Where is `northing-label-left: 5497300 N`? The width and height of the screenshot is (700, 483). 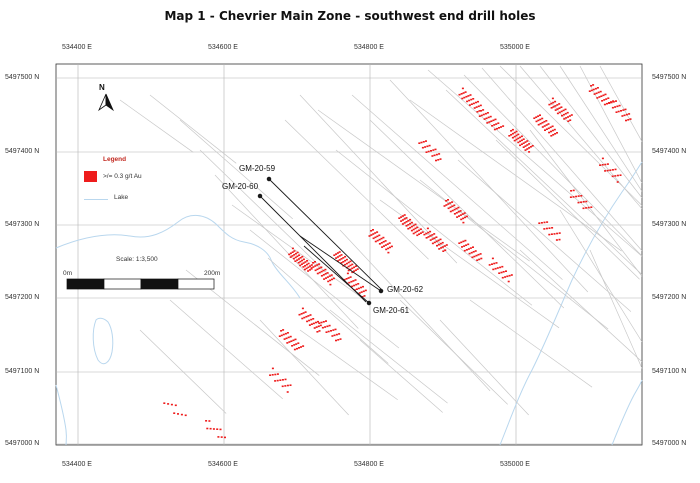
northing-label-left: 5497300 N is located at coordinates (22, 224).